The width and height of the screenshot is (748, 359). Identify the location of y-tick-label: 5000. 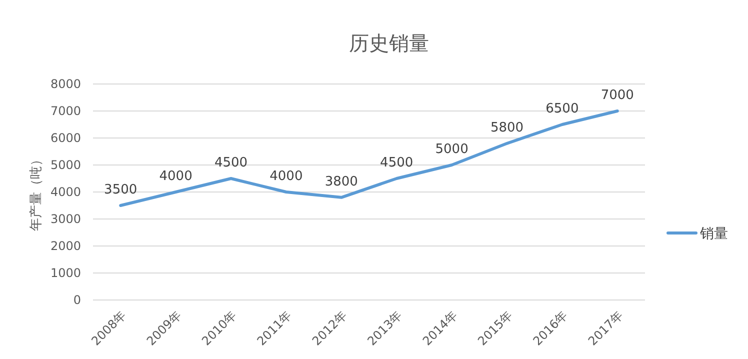
(65, 165).